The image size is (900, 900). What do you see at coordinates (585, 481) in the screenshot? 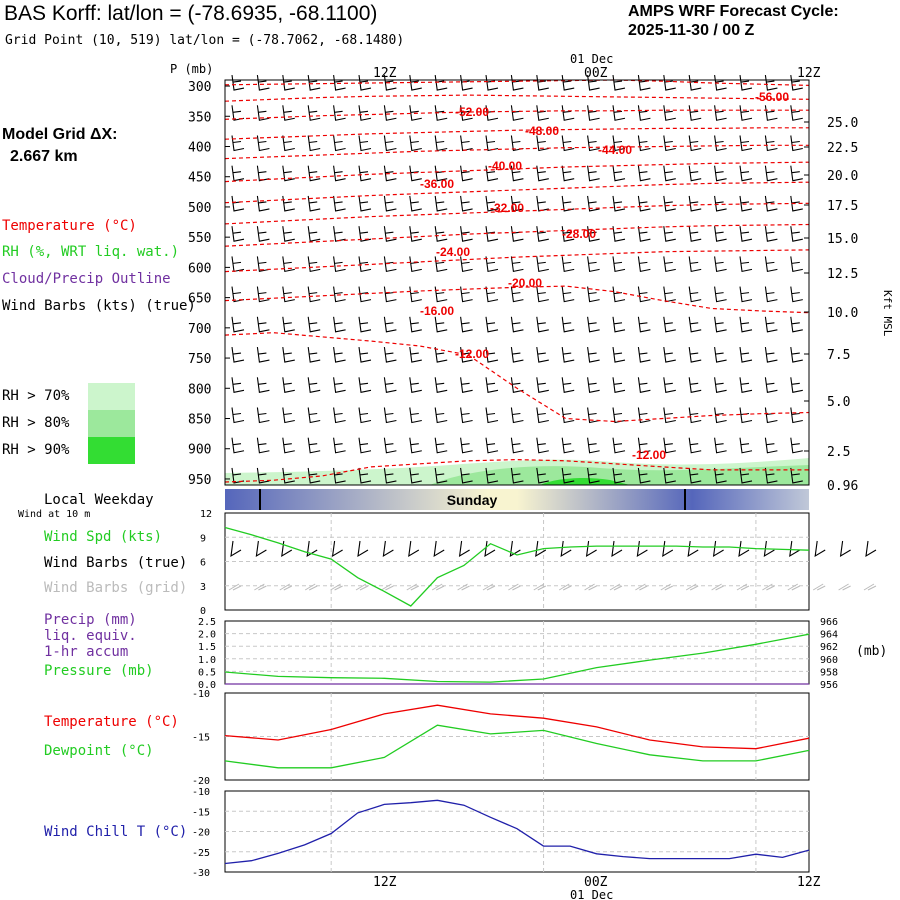
I see `rh90-area` at bounding box center [585, 481].